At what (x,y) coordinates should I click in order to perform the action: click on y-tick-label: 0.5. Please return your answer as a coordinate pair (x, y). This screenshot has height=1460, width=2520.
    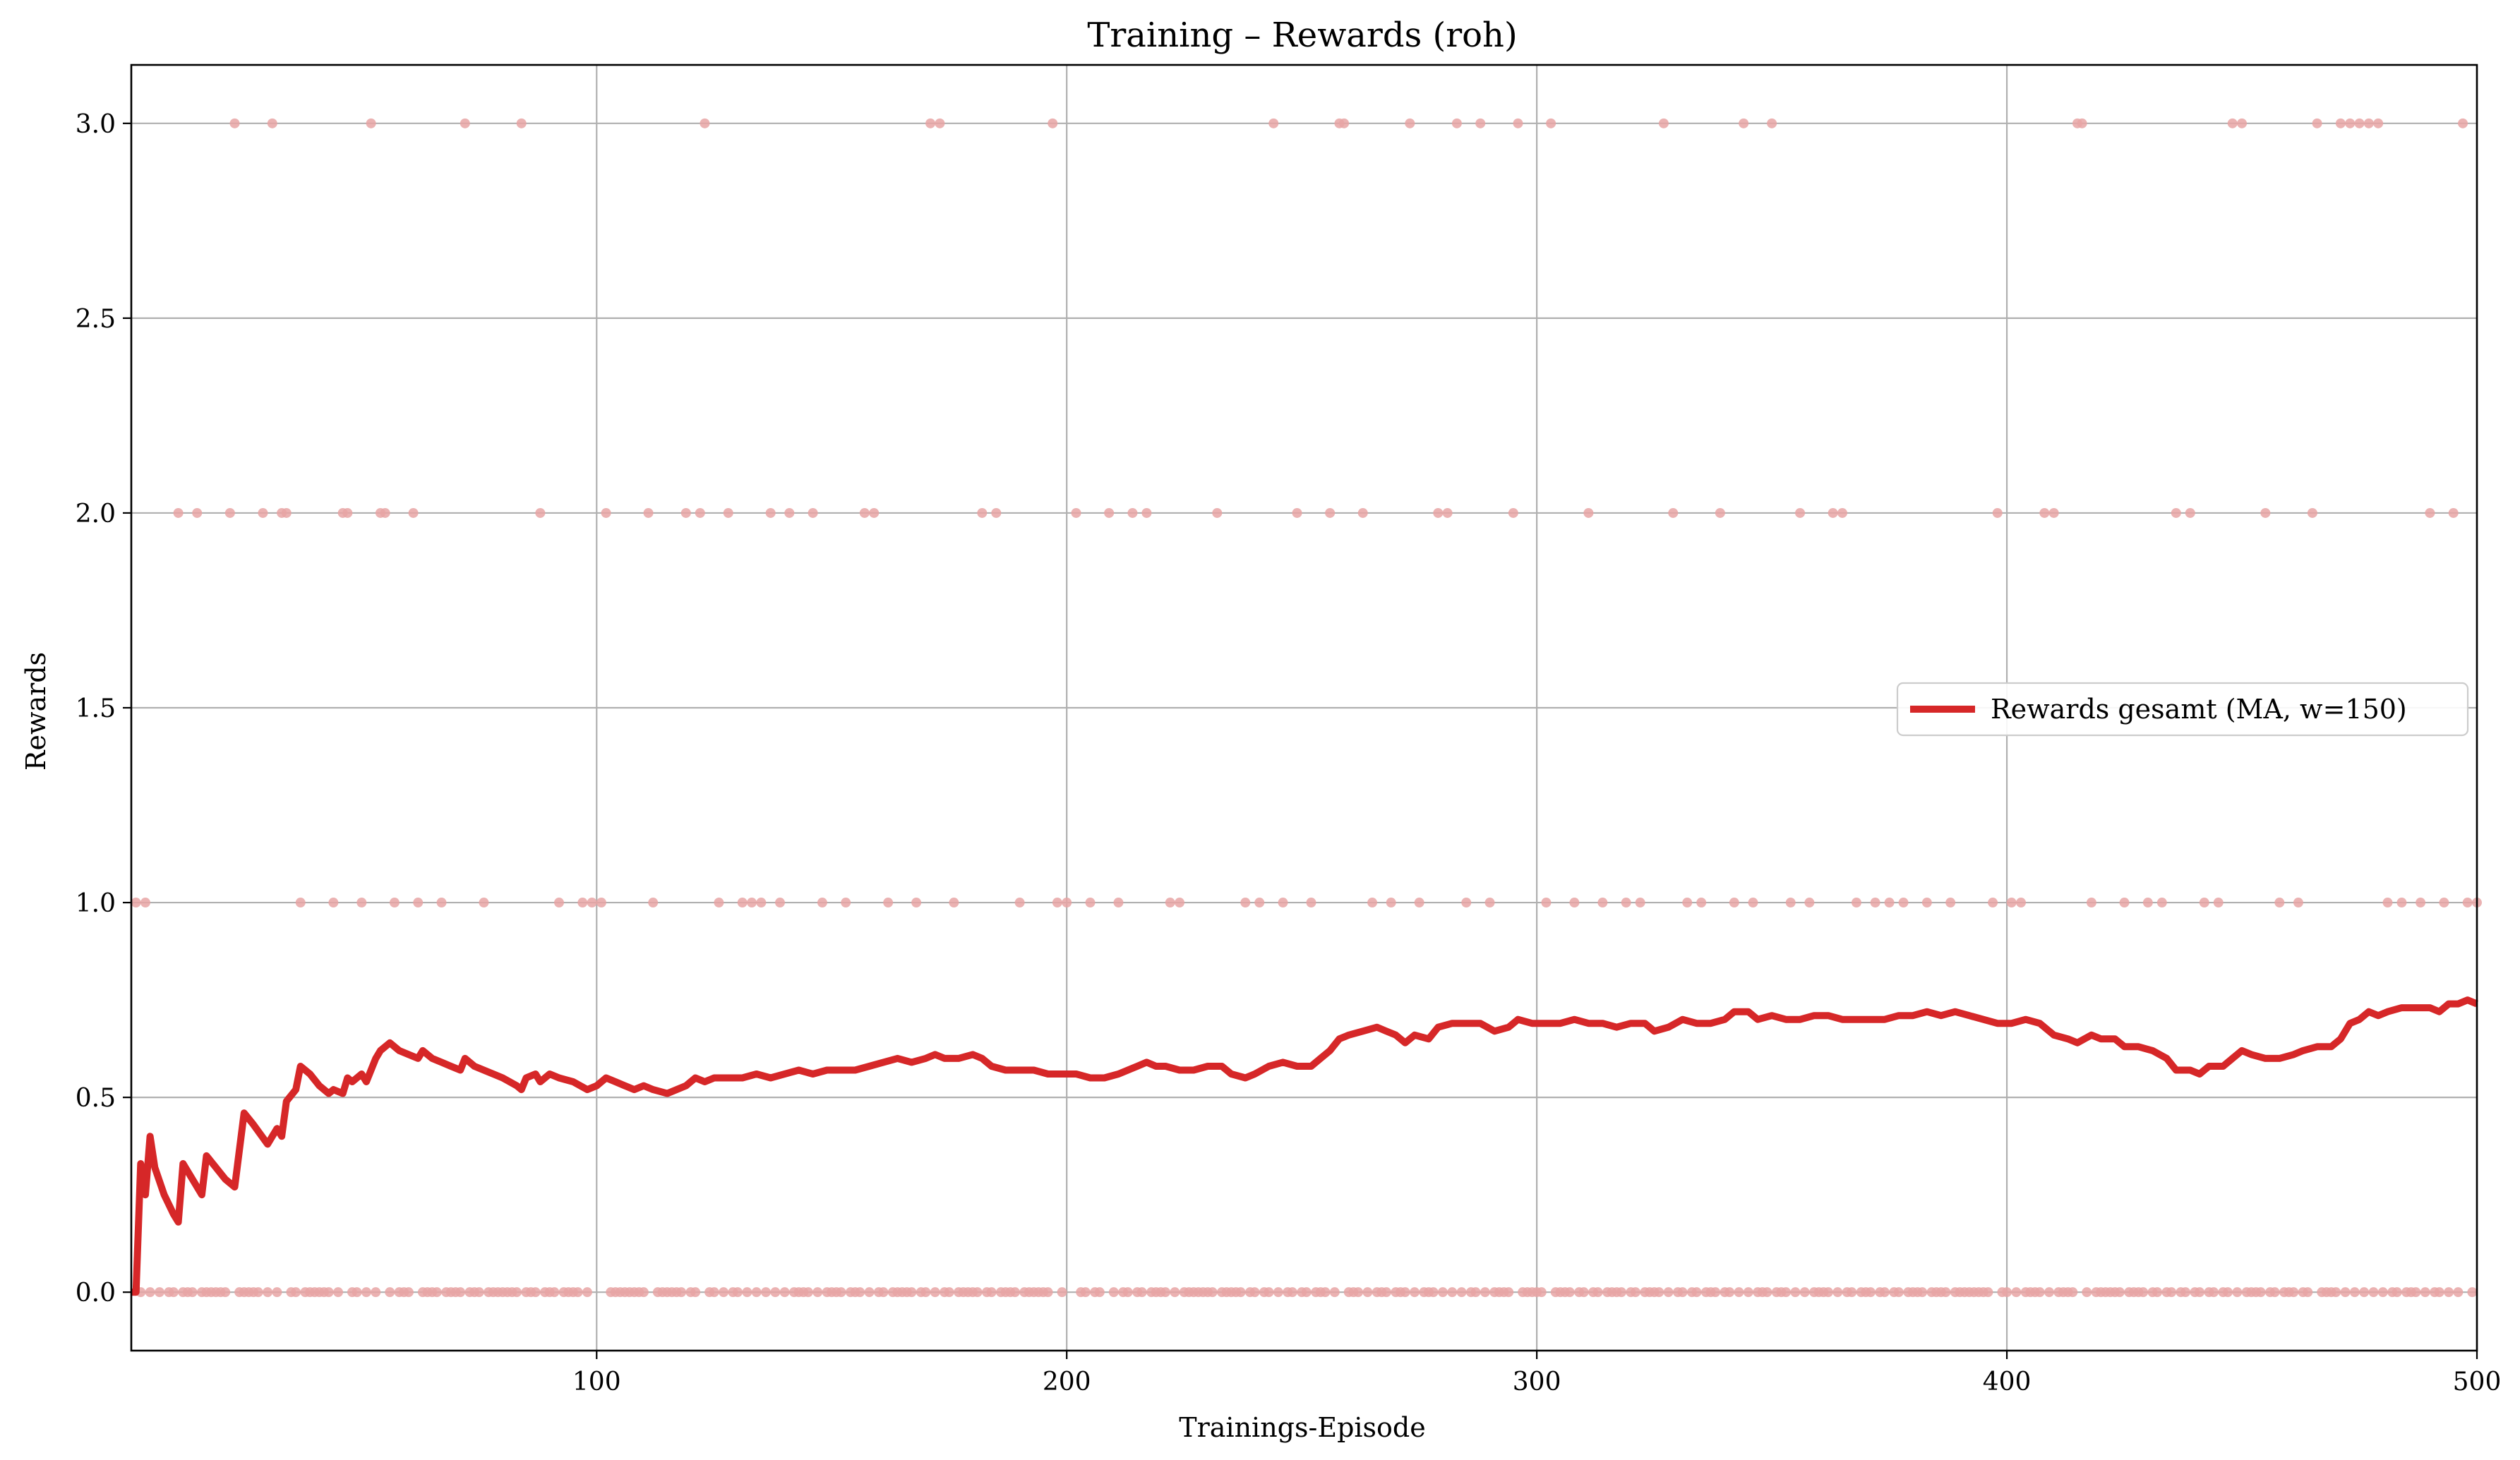
    Looking at the image, I should click on (96, 1099).